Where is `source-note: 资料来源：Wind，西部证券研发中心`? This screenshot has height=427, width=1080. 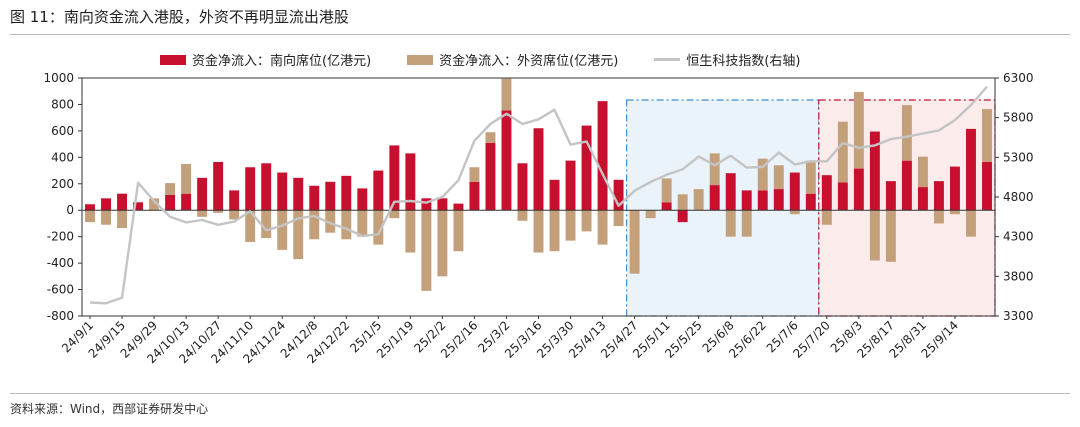 source-note: 资料来源：Wind，西部证券研发中心 is located at coordinates (109, 409).